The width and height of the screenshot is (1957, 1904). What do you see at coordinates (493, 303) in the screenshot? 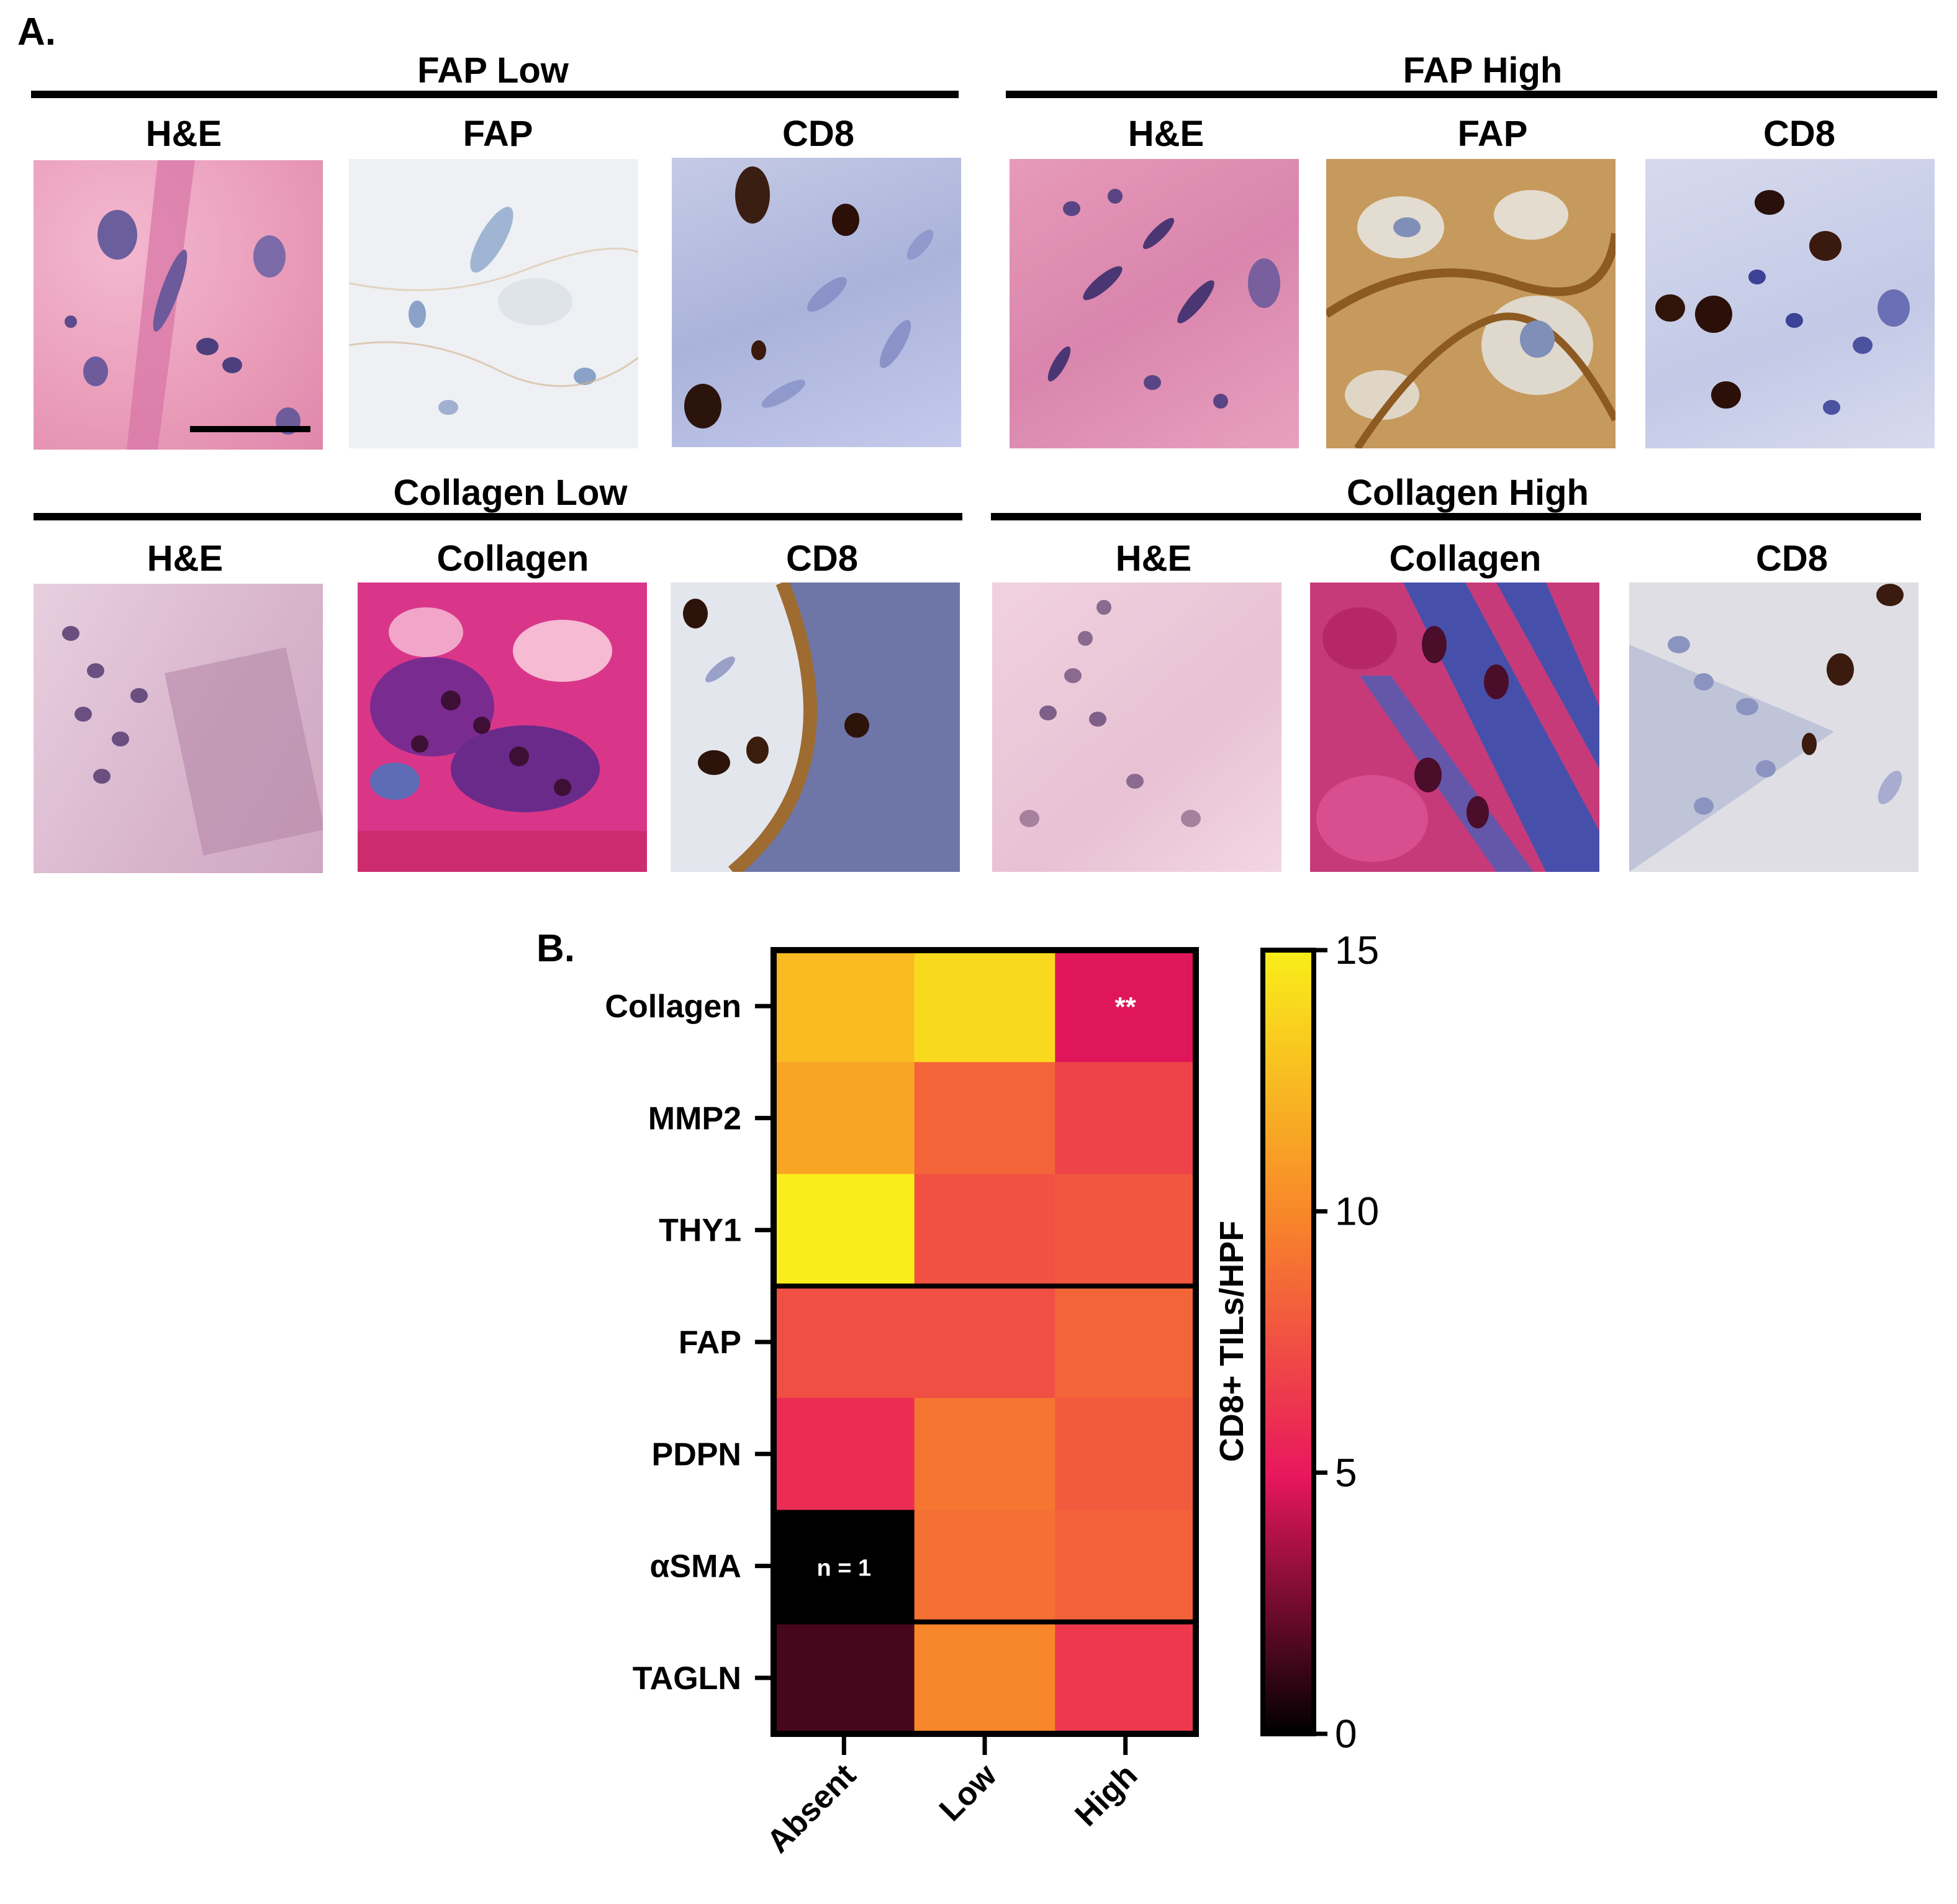
I see `micrograph-fap-low-fap` at bounding box center [493, 303].